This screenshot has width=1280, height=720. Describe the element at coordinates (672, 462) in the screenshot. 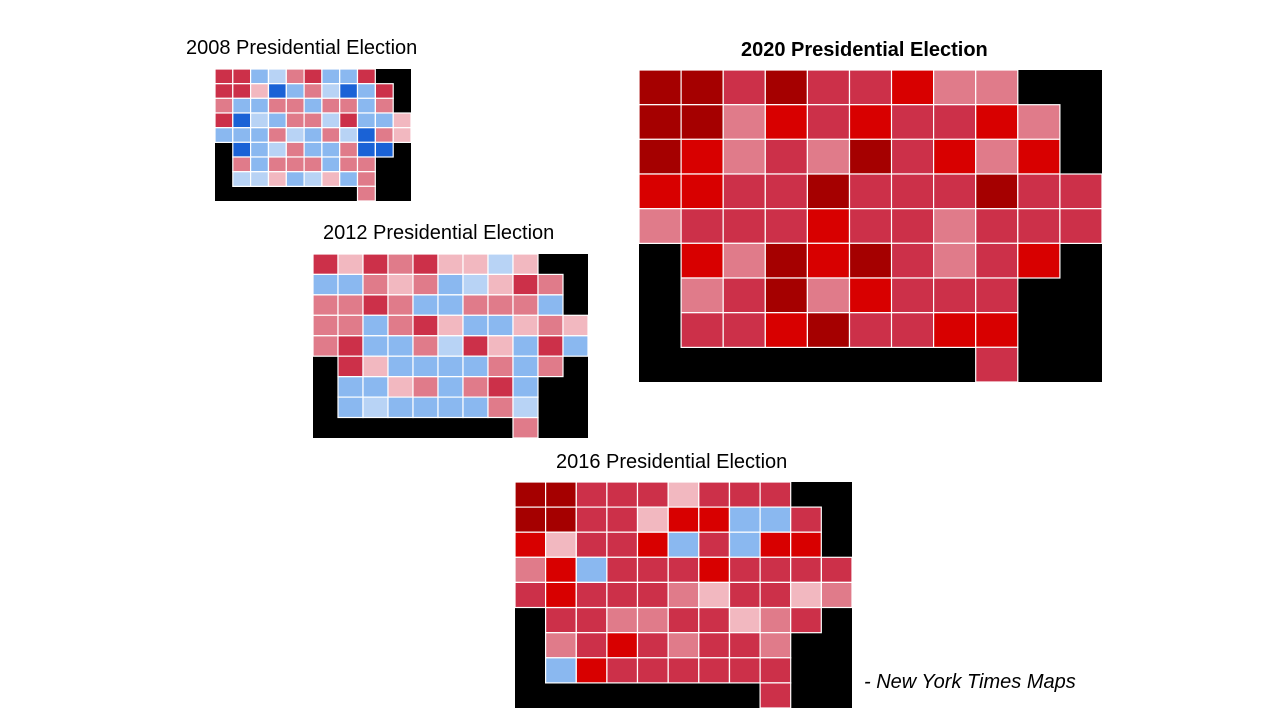

I see `map-2016-title: 2016 Presidential Election` at that location.